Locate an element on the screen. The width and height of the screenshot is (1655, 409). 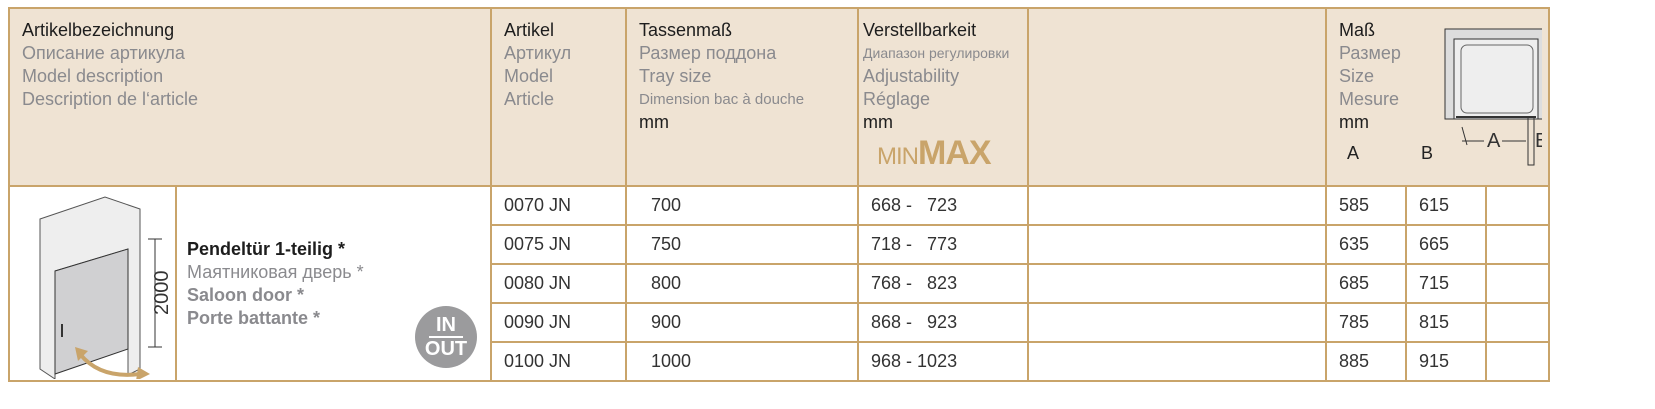
label-en: Tray size is located at coordinates (675, 76).